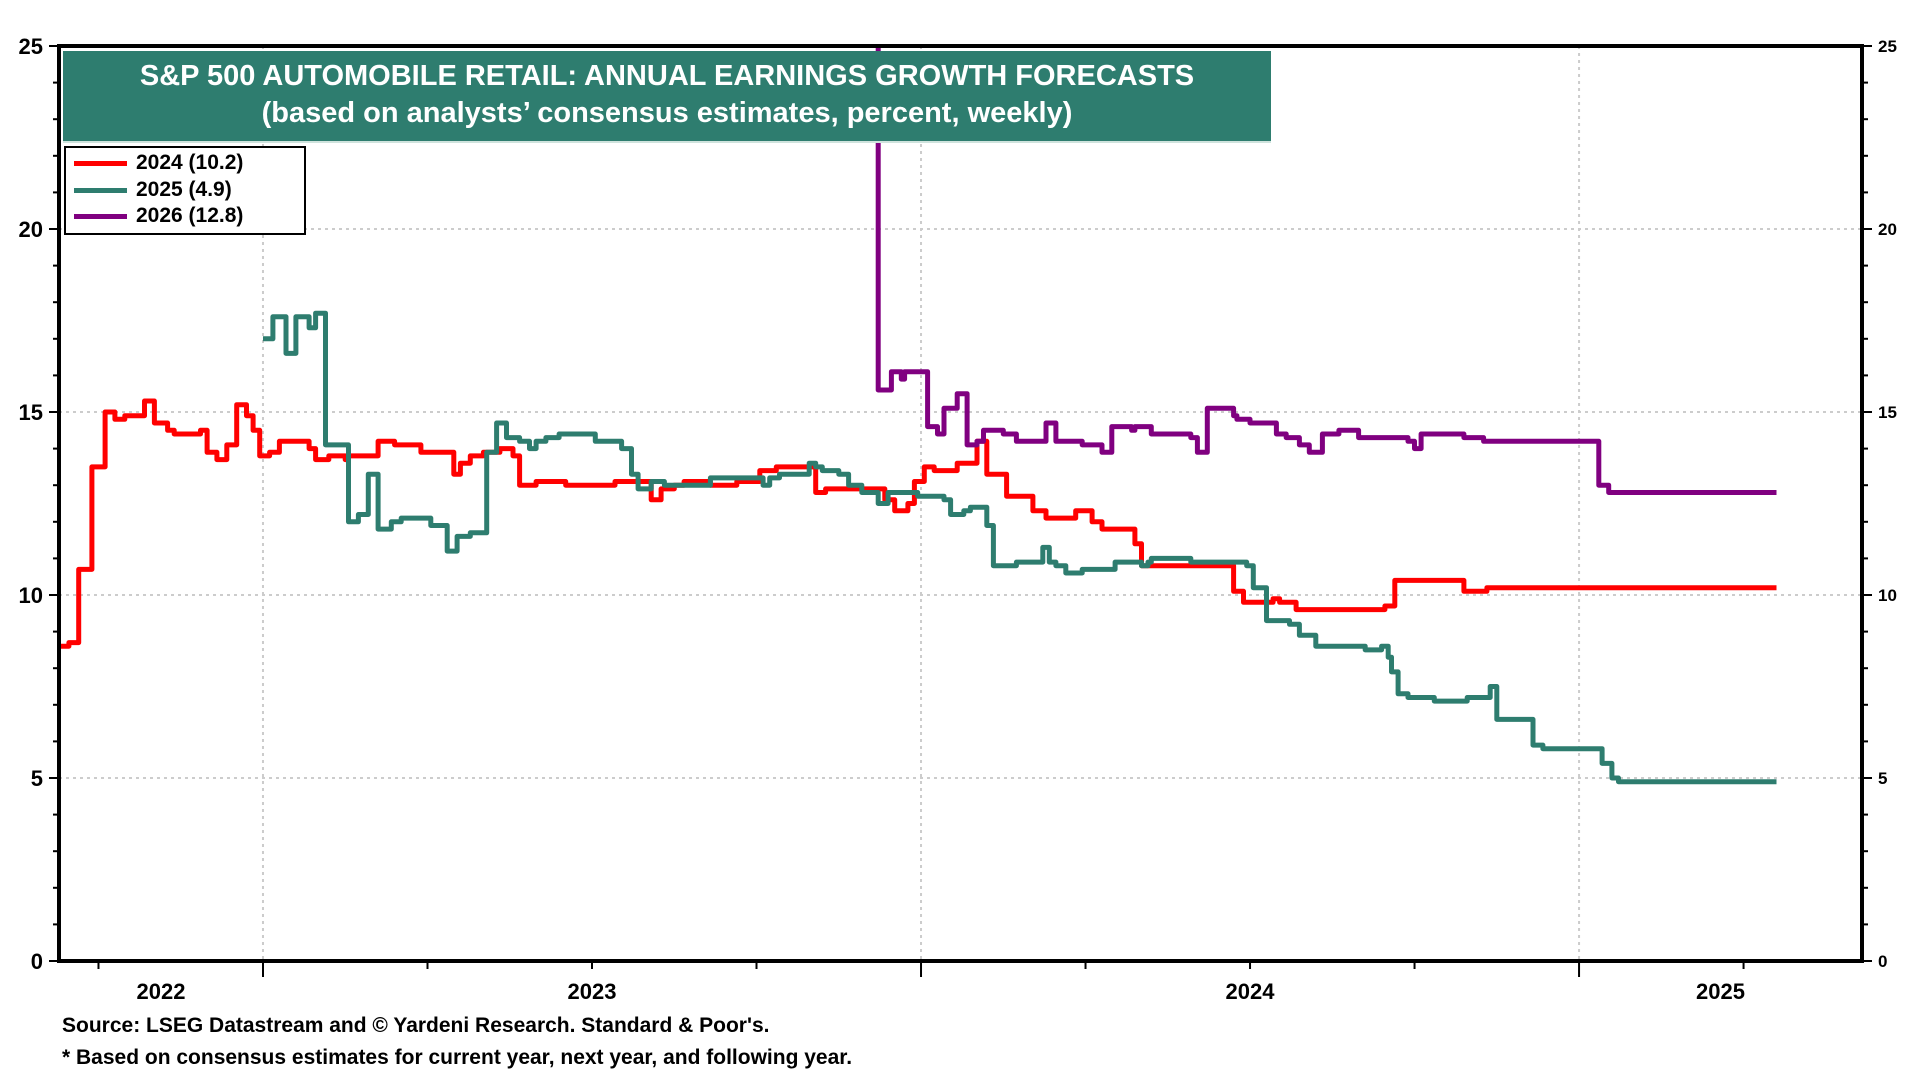 Image resolution: width=1920 pixels, height=1080 pixels. What do you see at coordinates (1882, 961) in the screenshot?
I see `y-tick-label-right: 0` at bounding box center [1882, 961].